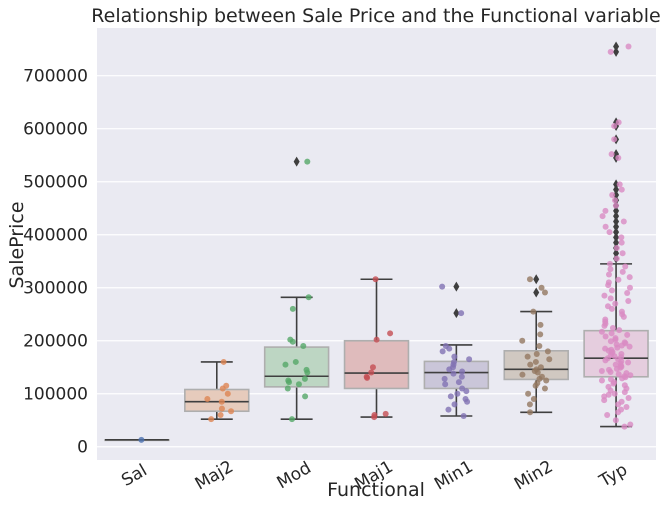  I want to click on y-tick-label: 400000, so click(55, 236).